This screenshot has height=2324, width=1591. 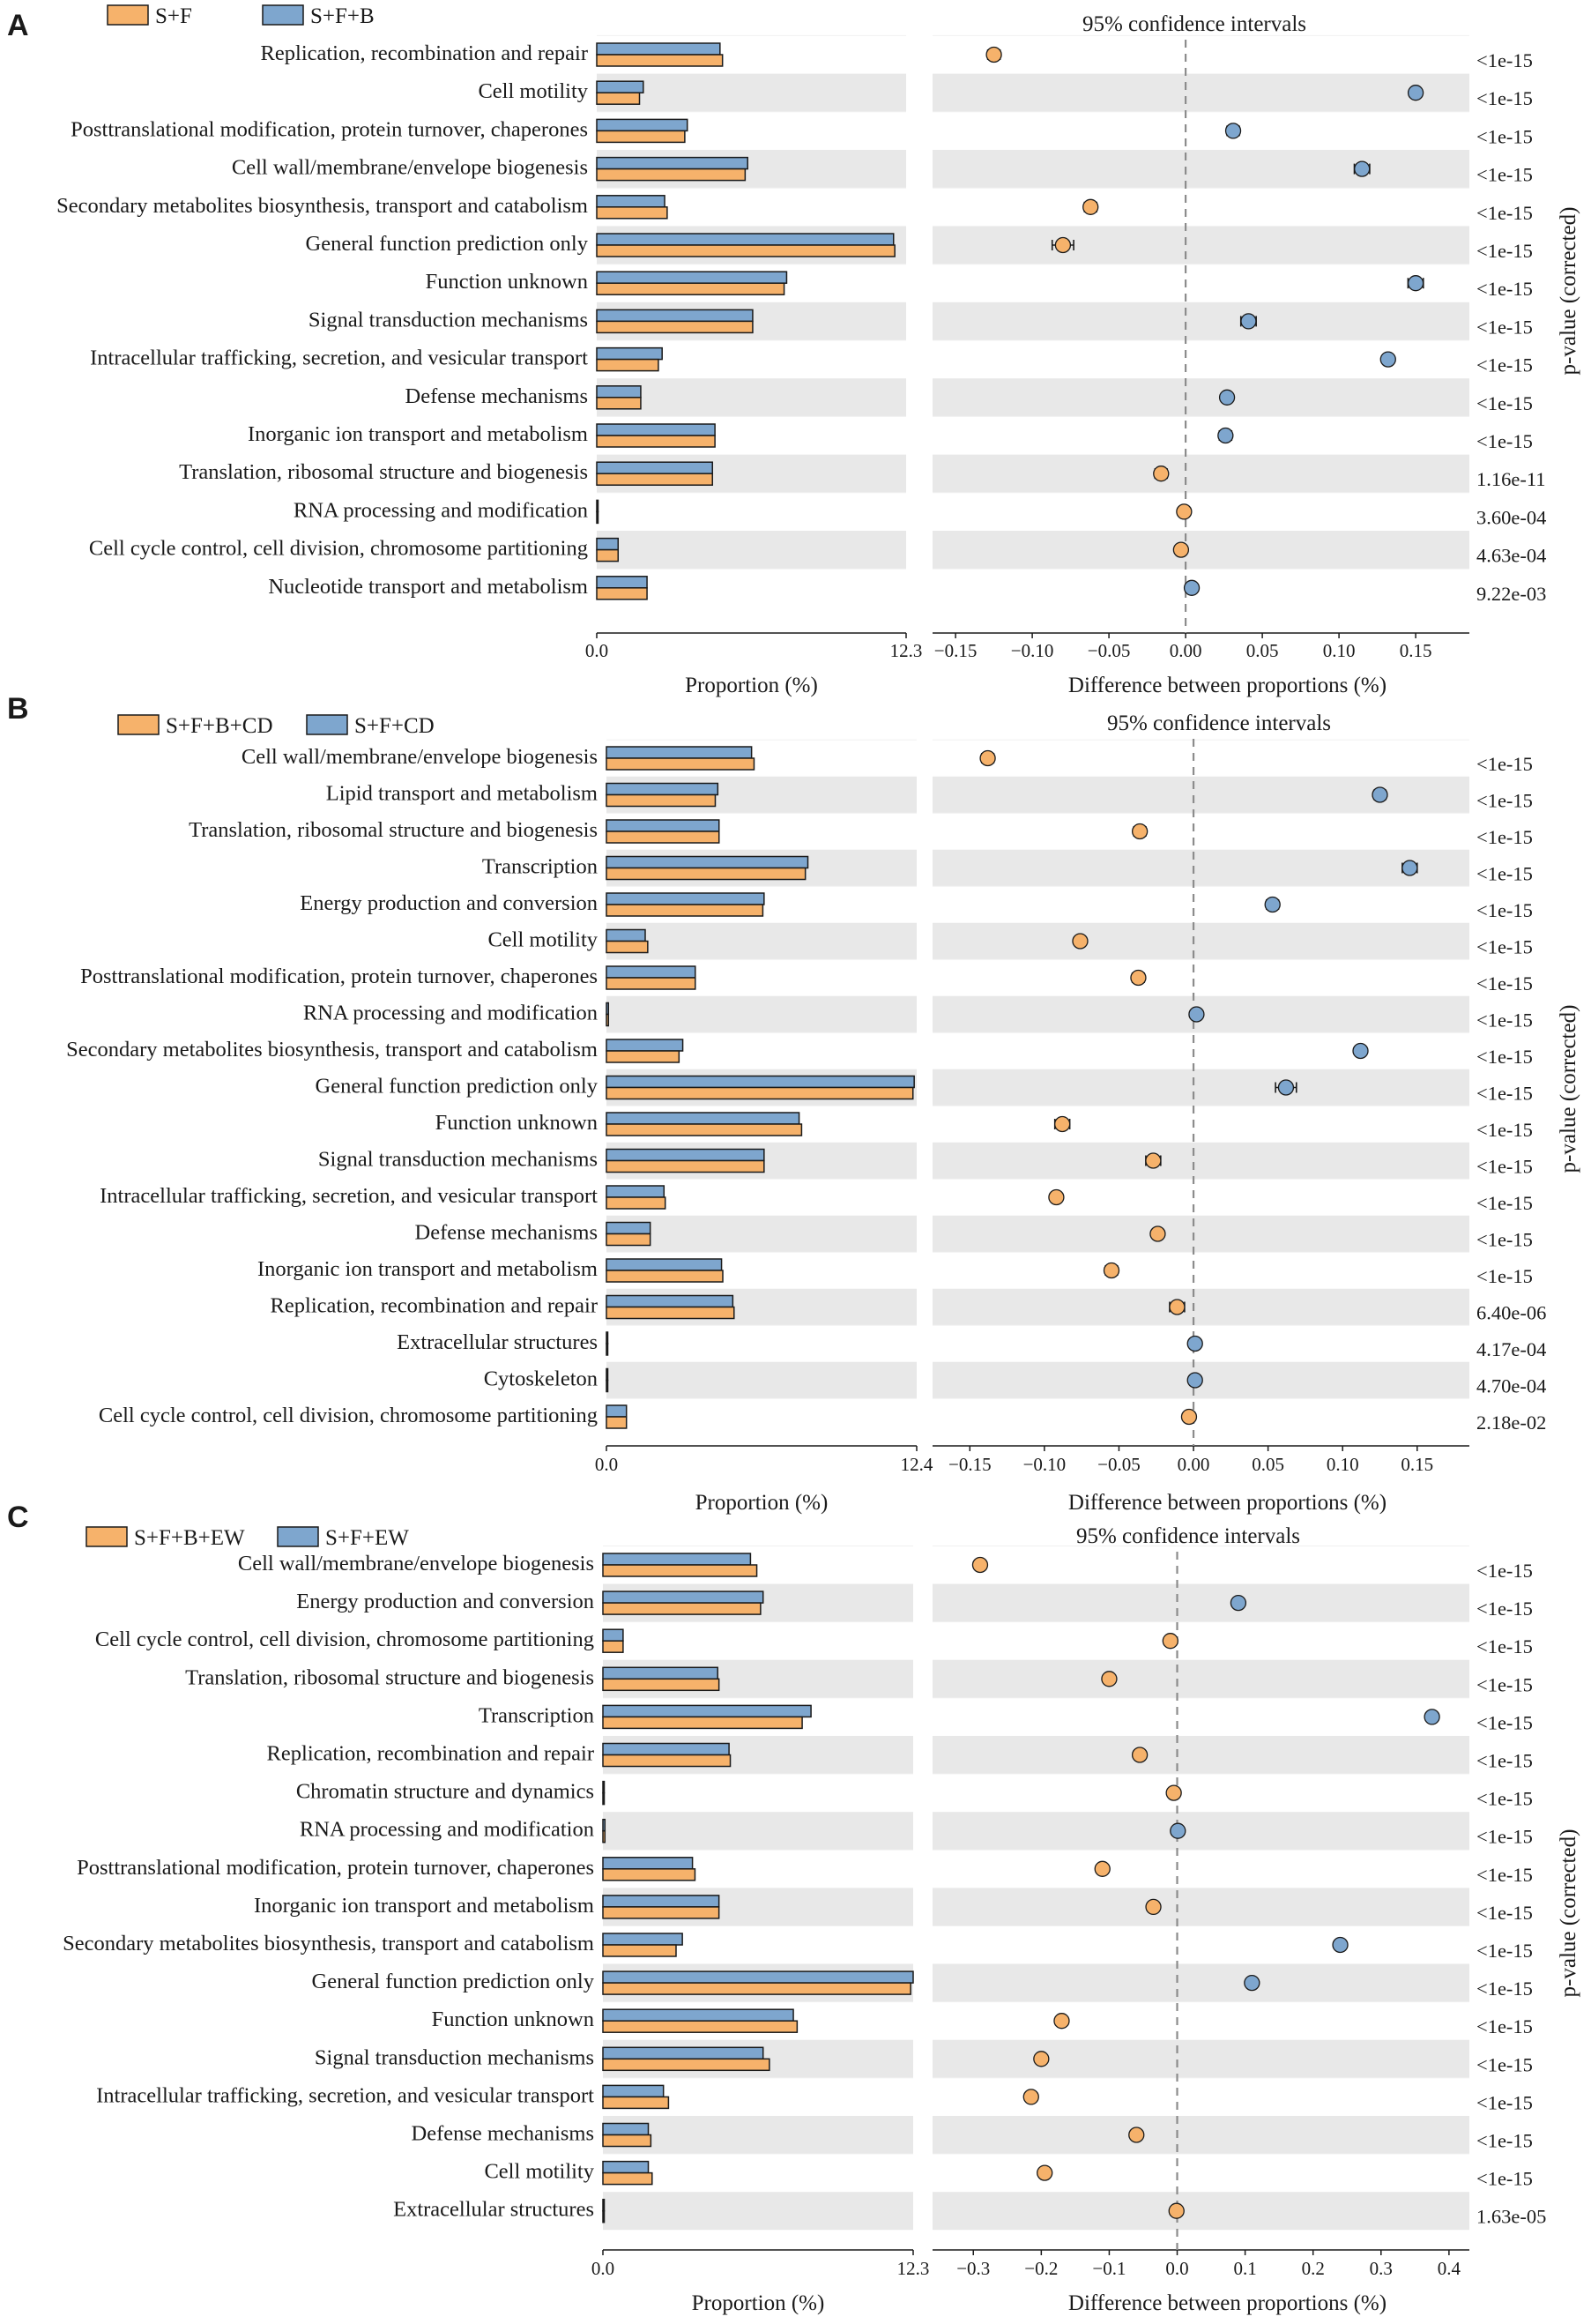 I want to click on legend-swatch-orange, so click(x=106, y=1536).